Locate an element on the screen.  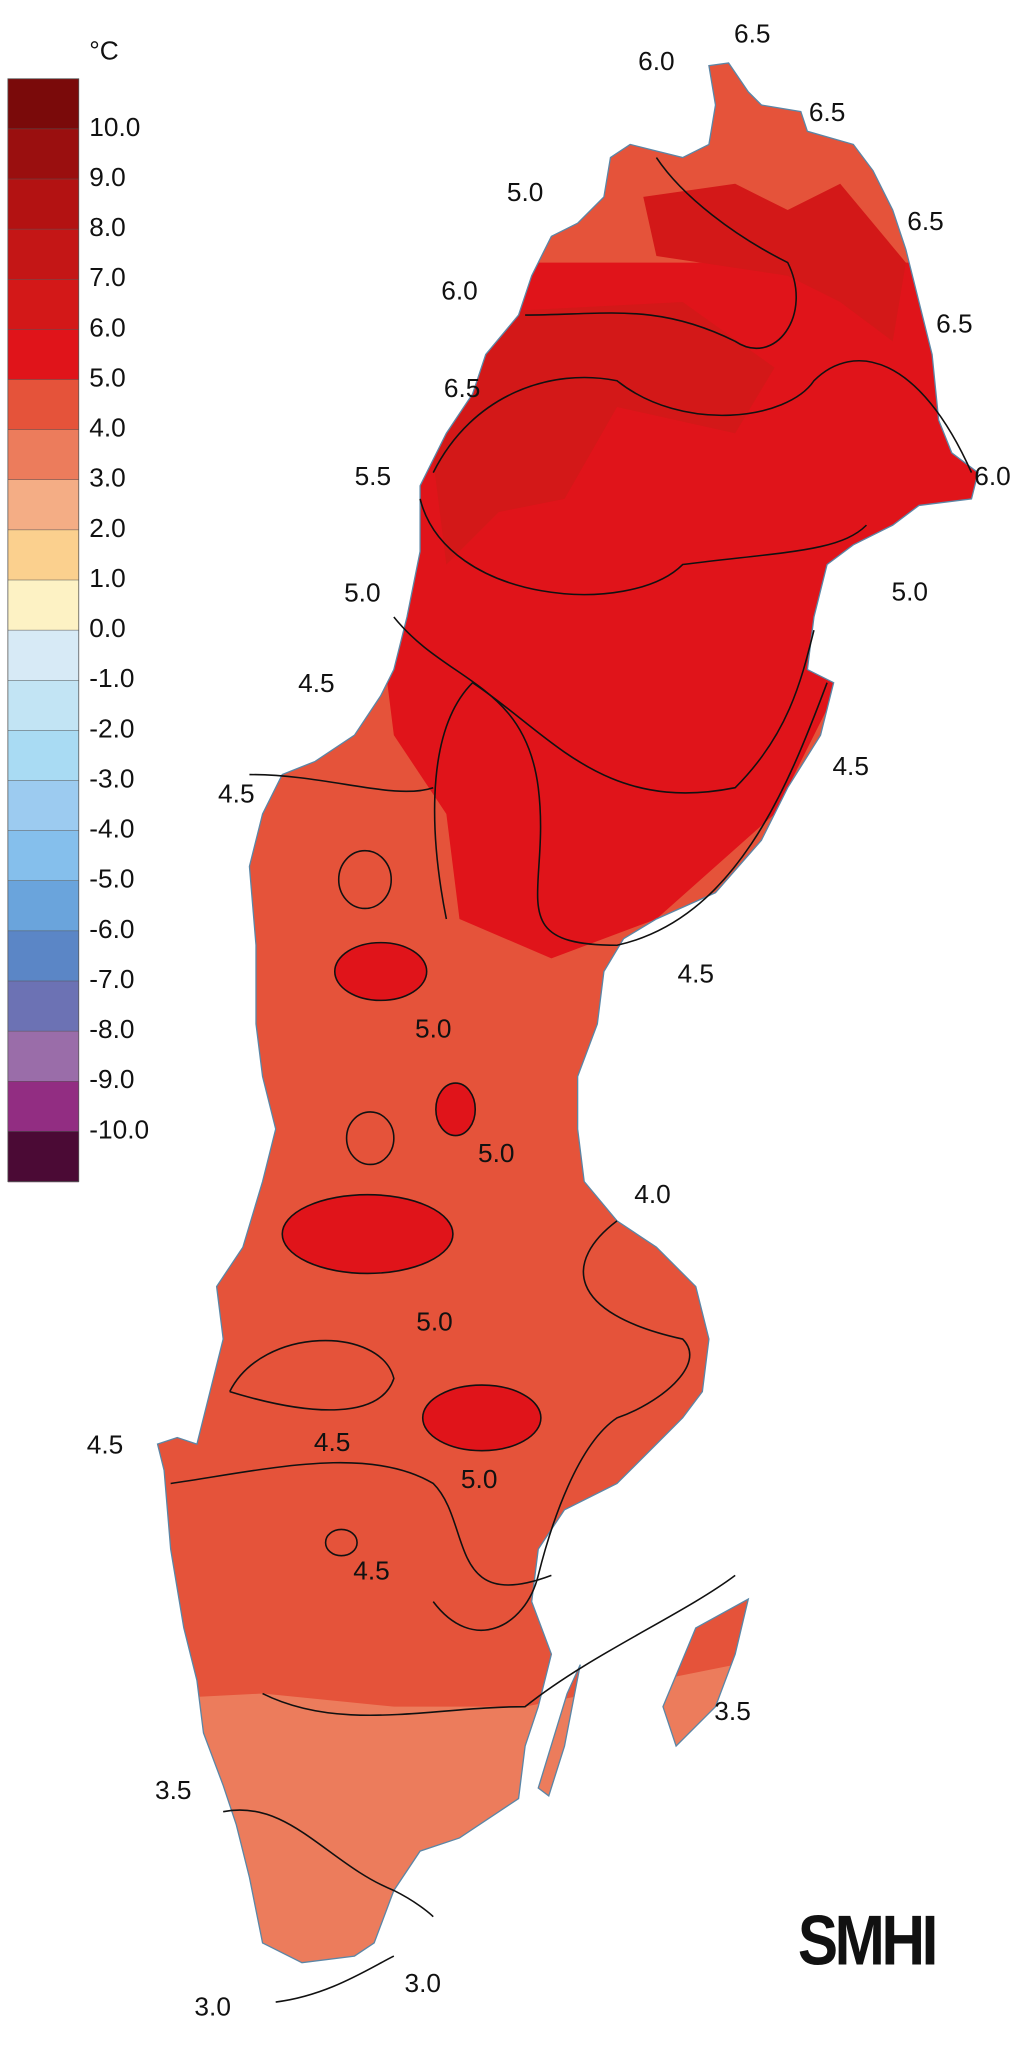
legend-label: 8.0 is located at coordinates (107, 227).